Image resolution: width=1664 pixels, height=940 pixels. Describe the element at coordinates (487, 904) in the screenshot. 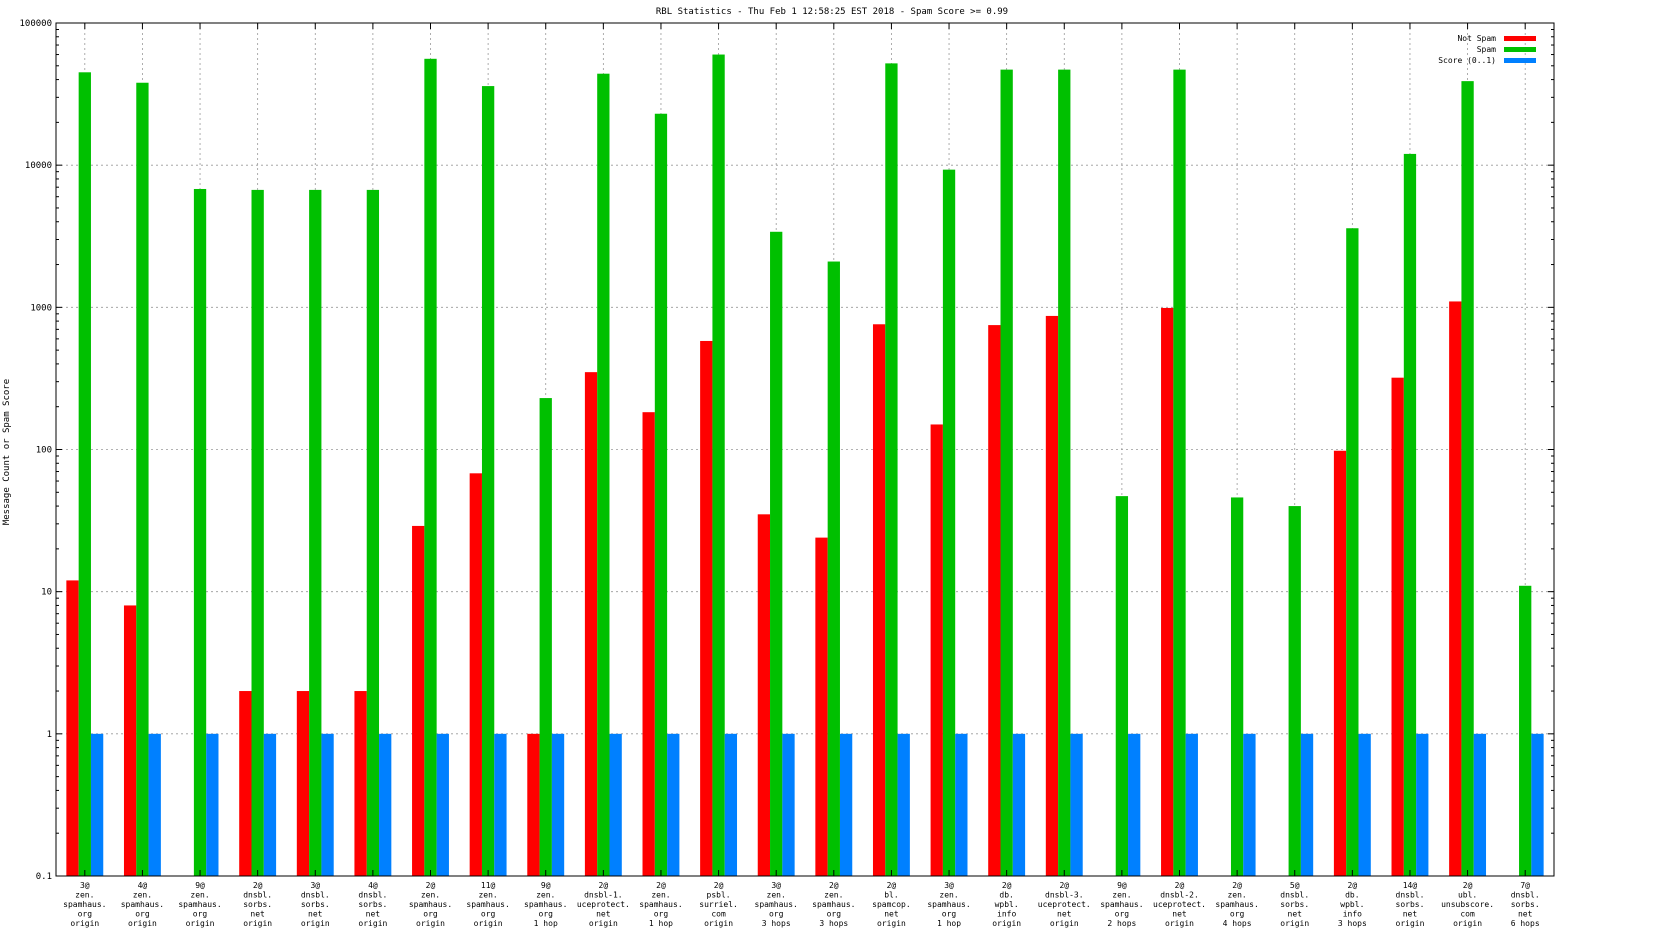

I see `x-tick-label: 11@ zen. spamhaus. org origin` at that location.